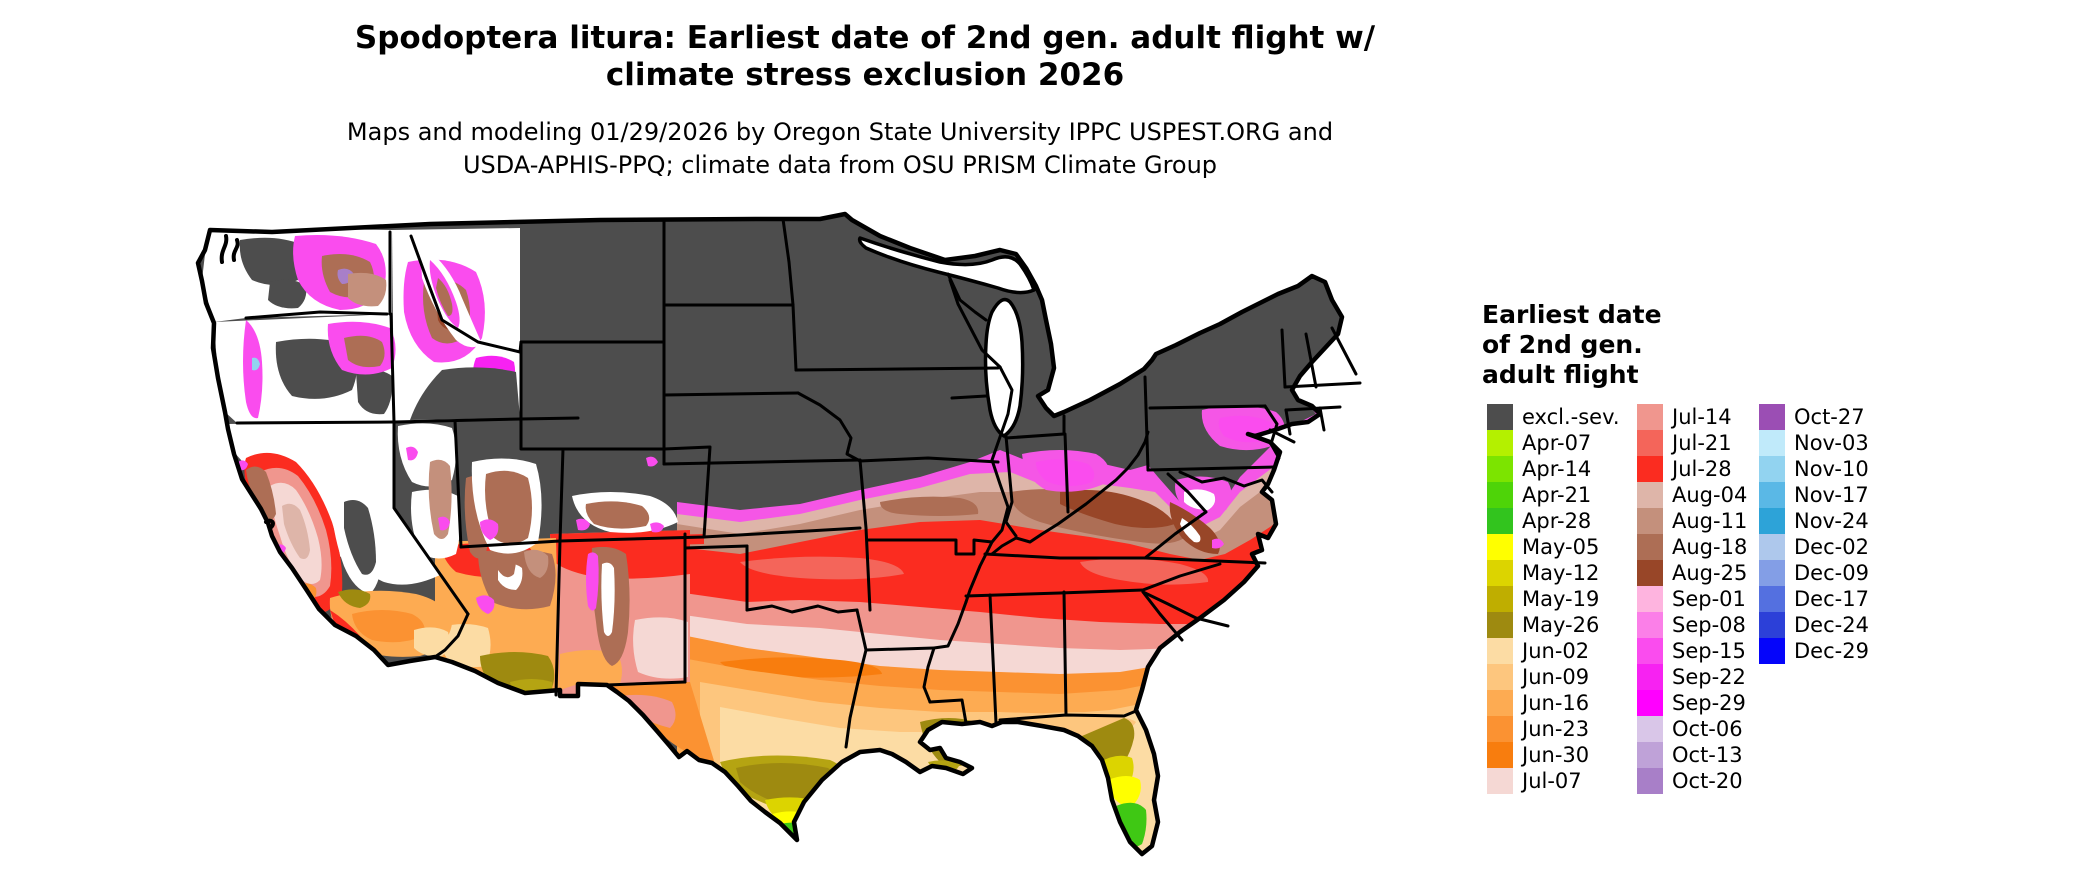  I want to click on legend-label: Jul-14, so click(1702, 417).